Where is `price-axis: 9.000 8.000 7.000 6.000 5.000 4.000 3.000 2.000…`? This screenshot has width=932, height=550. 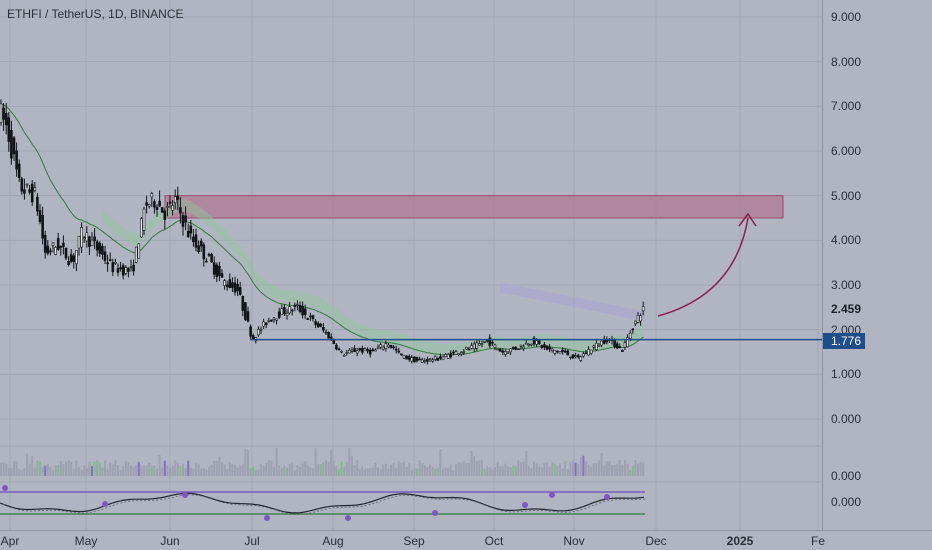 price-axis: 9.000 8.000 7.000 6.000 5.000 4.000 3.000 2.000… is located at coordinates (877, 265).